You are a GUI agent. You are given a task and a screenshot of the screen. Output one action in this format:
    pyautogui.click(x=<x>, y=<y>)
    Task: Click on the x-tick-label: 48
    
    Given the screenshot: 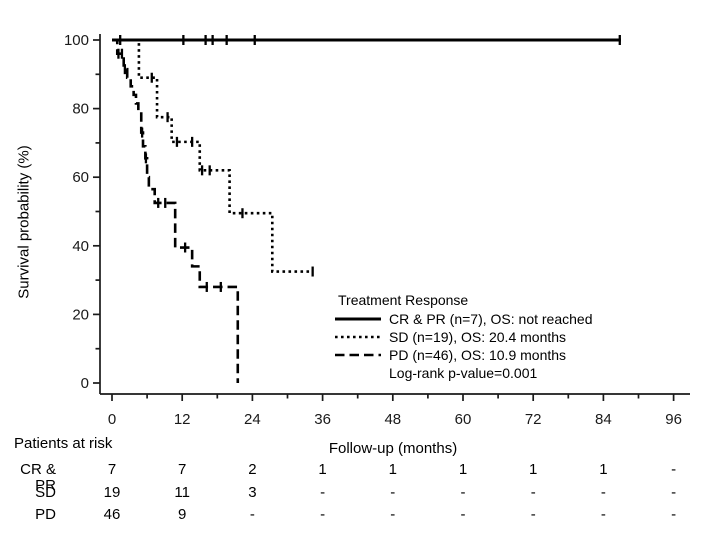 What is the action you would take?
    pyautogui.click(x=392, y=419)
    